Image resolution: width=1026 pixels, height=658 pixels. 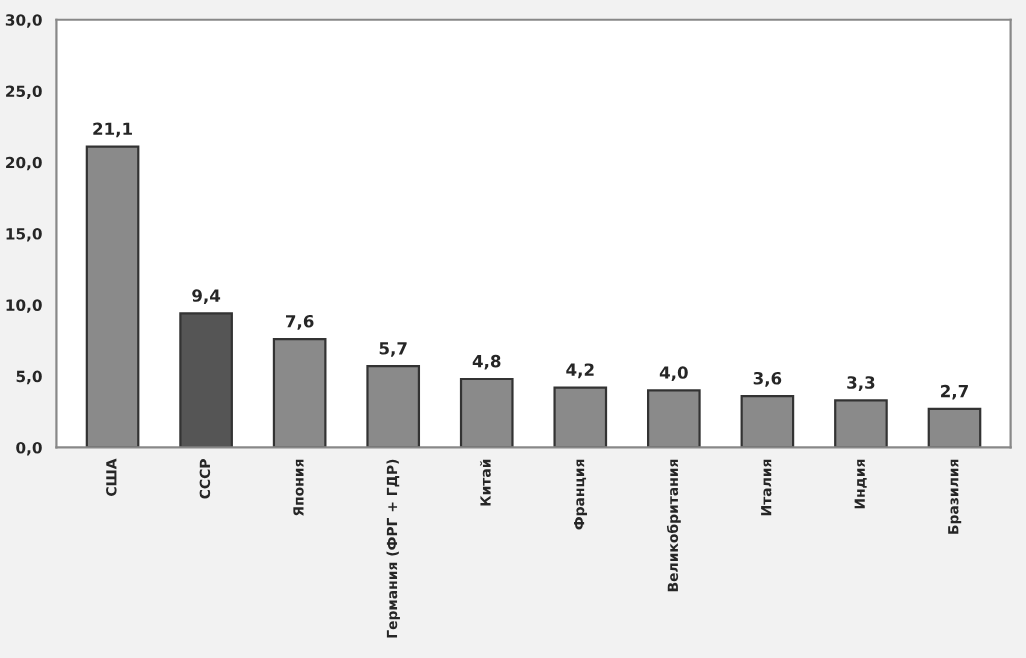 I want to click on data-label: 2,7, so click(x=954, y=392).